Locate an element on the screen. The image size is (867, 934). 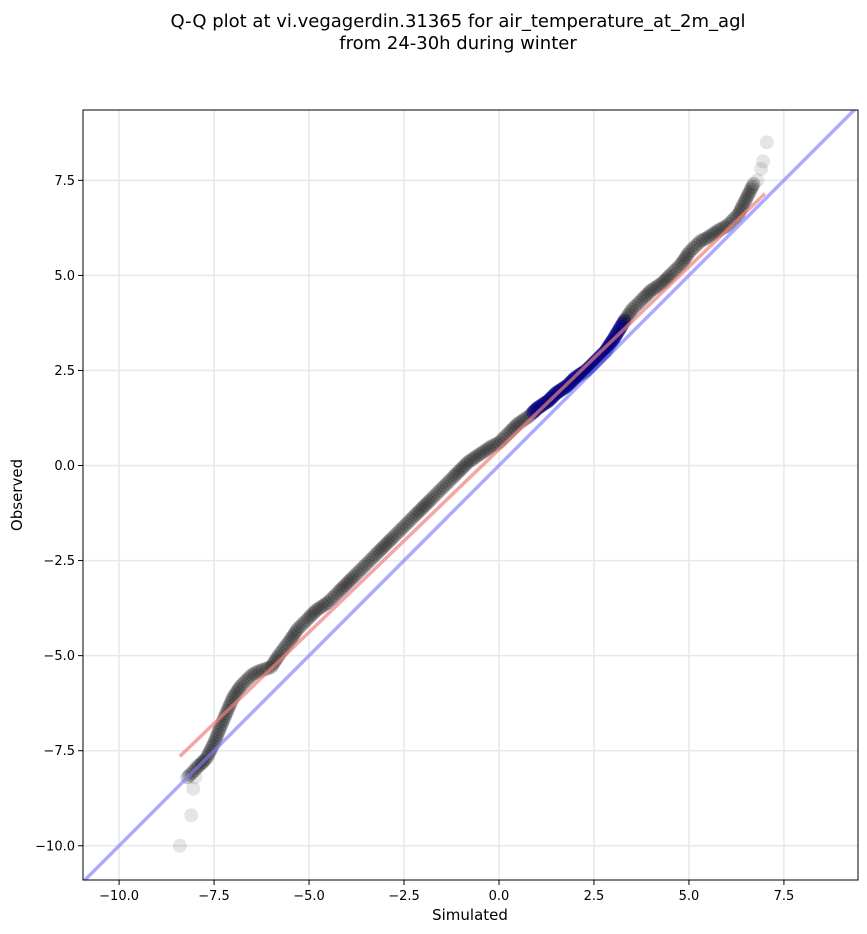
y-tick-label: −7.5 is located at coordinates (59, 751).